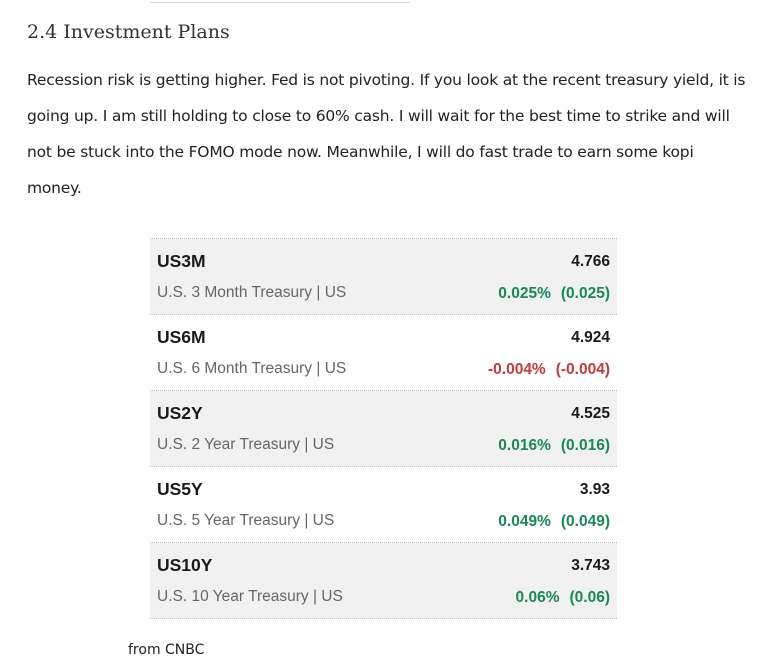  What do you see at coordinates (590, 565) in the screenshot?
I see `row-price: 3.743` at bounding box center [590, 565].